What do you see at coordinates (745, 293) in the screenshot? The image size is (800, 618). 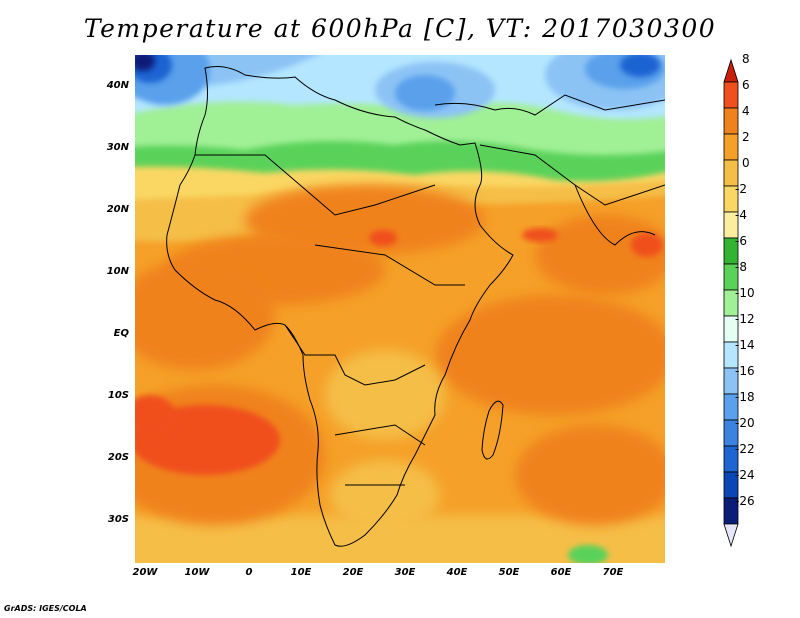 I see `colorbar-label: -10` at bounding box center [745, 293].